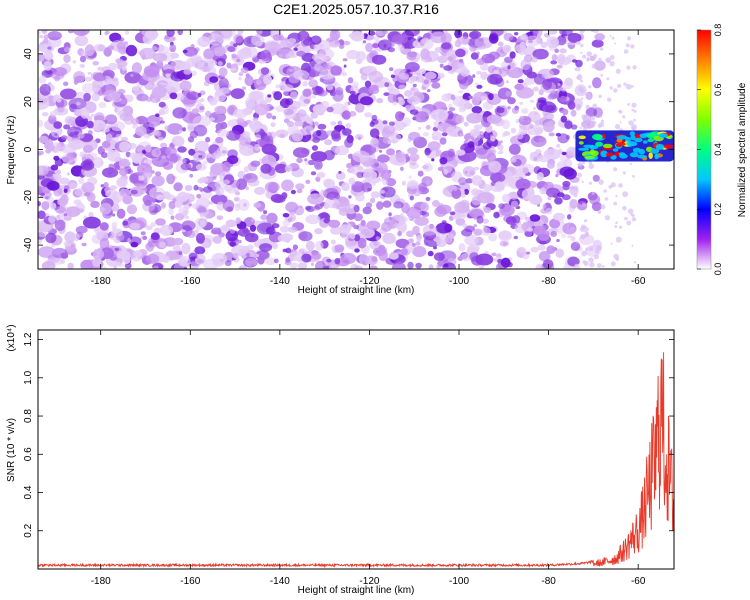 The image size is (750, 600). Describe the element at coordinates (356, 290) in the screenshot. I see `heatmap-x-axis-label: Height of straight line (km)` at that location.